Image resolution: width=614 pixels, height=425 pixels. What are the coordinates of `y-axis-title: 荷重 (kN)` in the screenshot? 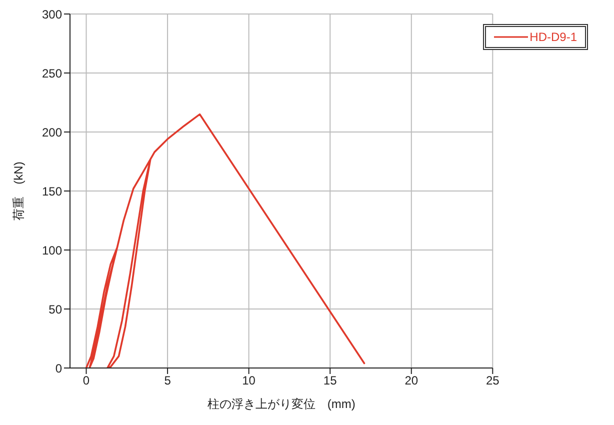 It's located at (18, 191).